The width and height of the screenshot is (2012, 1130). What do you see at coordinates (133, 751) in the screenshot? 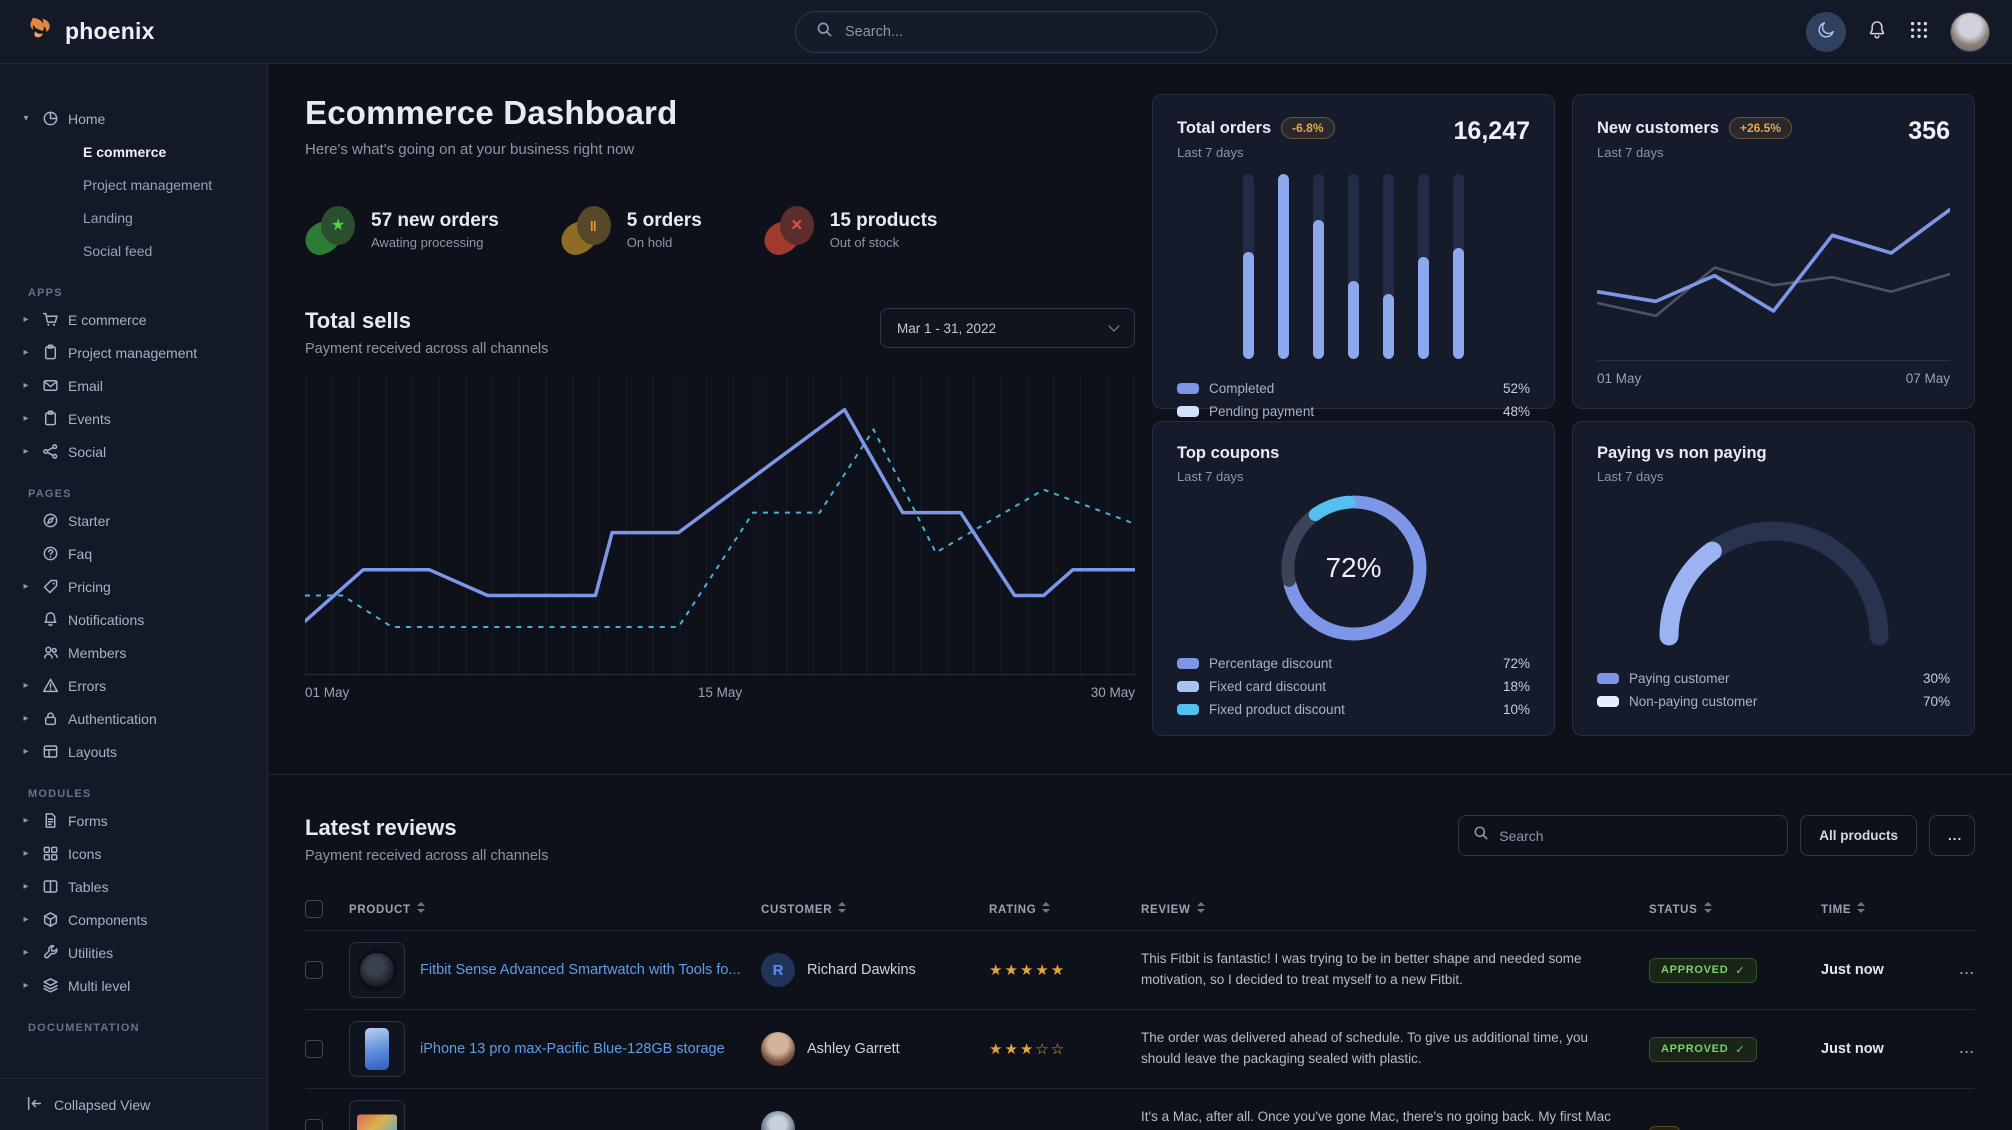
I see `sidebar-item-row: ▸ Layouts` at bounding box center [133, 751].